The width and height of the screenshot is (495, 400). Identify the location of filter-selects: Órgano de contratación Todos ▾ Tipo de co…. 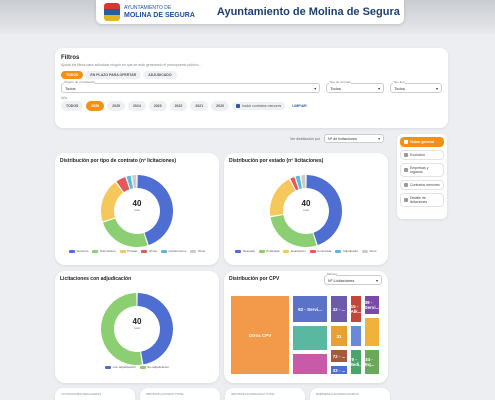
(251, 86).